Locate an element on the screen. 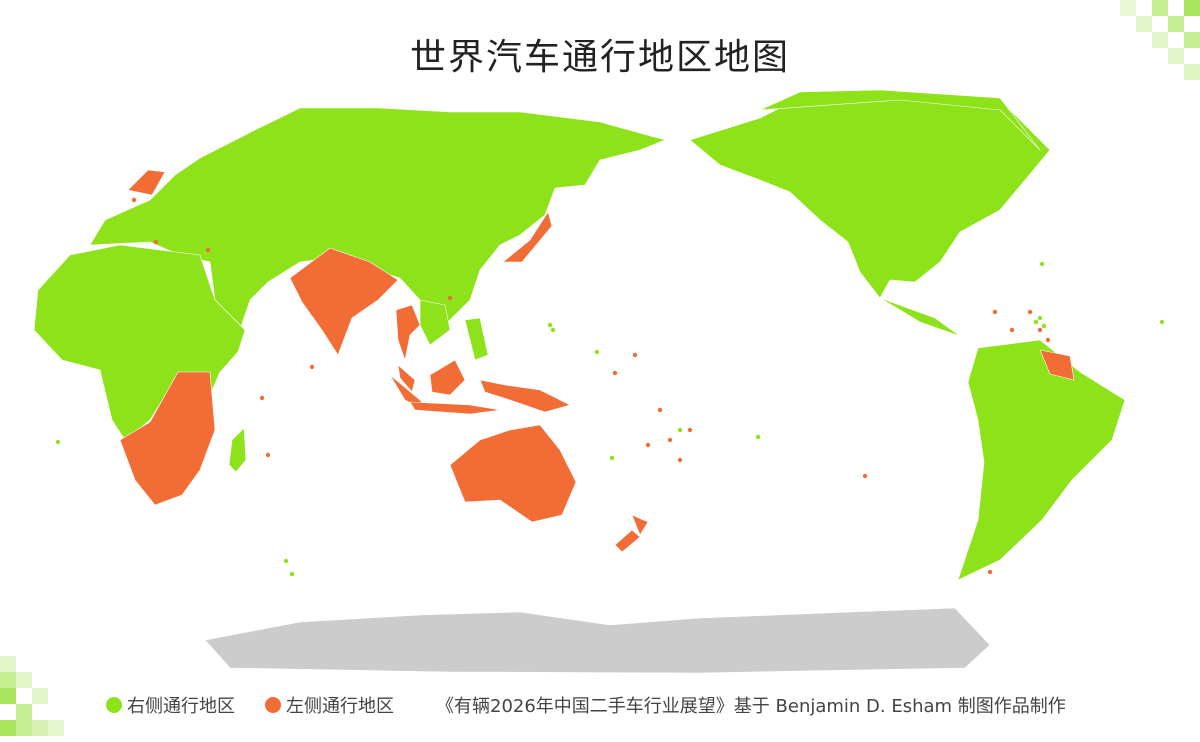 Image resolution: width=1200 pixels, height=742 pixels. green-dot-icon is located at coordinates (114, 705).